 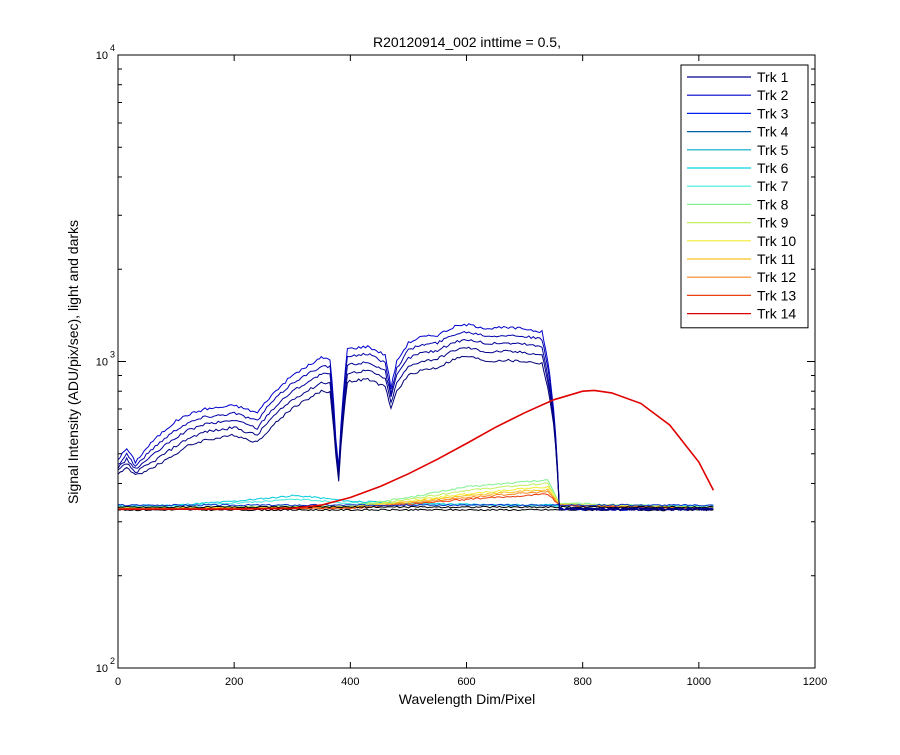 What do you see at coordinates (776, 259) in the screenshot?
I see `legend-label: Trk 11` at bounding box center [776, 259].